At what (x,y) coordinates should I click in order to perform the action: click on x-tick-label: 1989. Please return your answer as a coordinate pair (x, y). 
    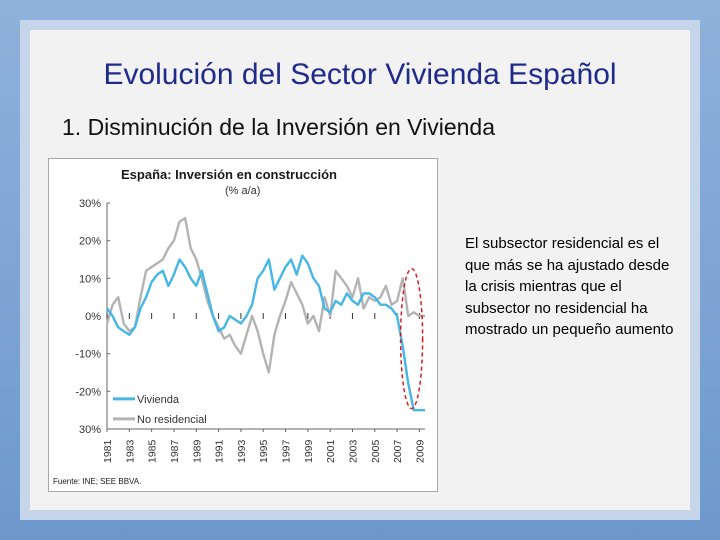
    Looking at the image, I should click on (197, 451).